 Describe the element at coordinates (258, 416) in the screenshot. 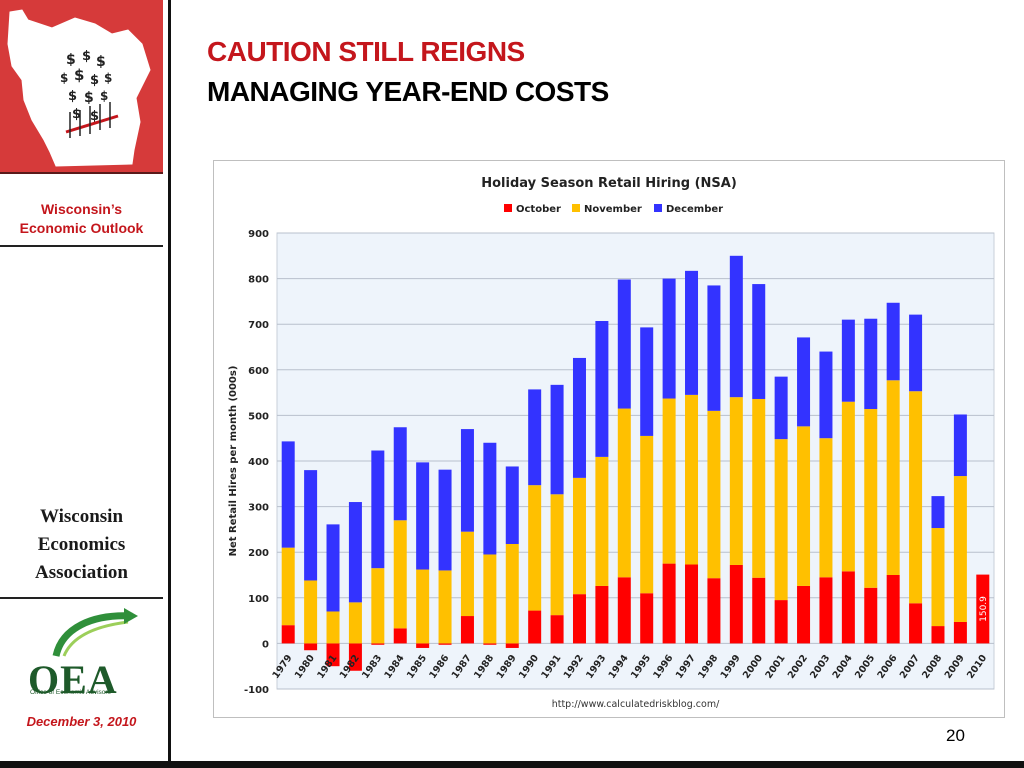

I see `y-tick-label: 500` at that location.